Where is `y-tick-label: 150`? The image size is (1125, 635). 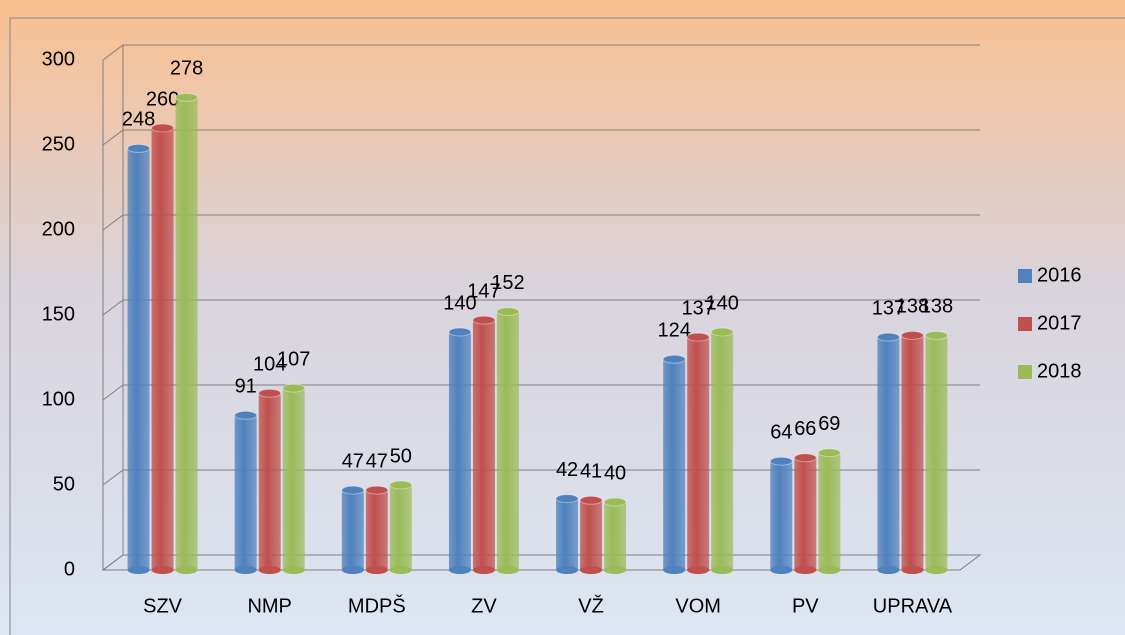
y-tick-label: 150 is located at coordinates (58, 314).